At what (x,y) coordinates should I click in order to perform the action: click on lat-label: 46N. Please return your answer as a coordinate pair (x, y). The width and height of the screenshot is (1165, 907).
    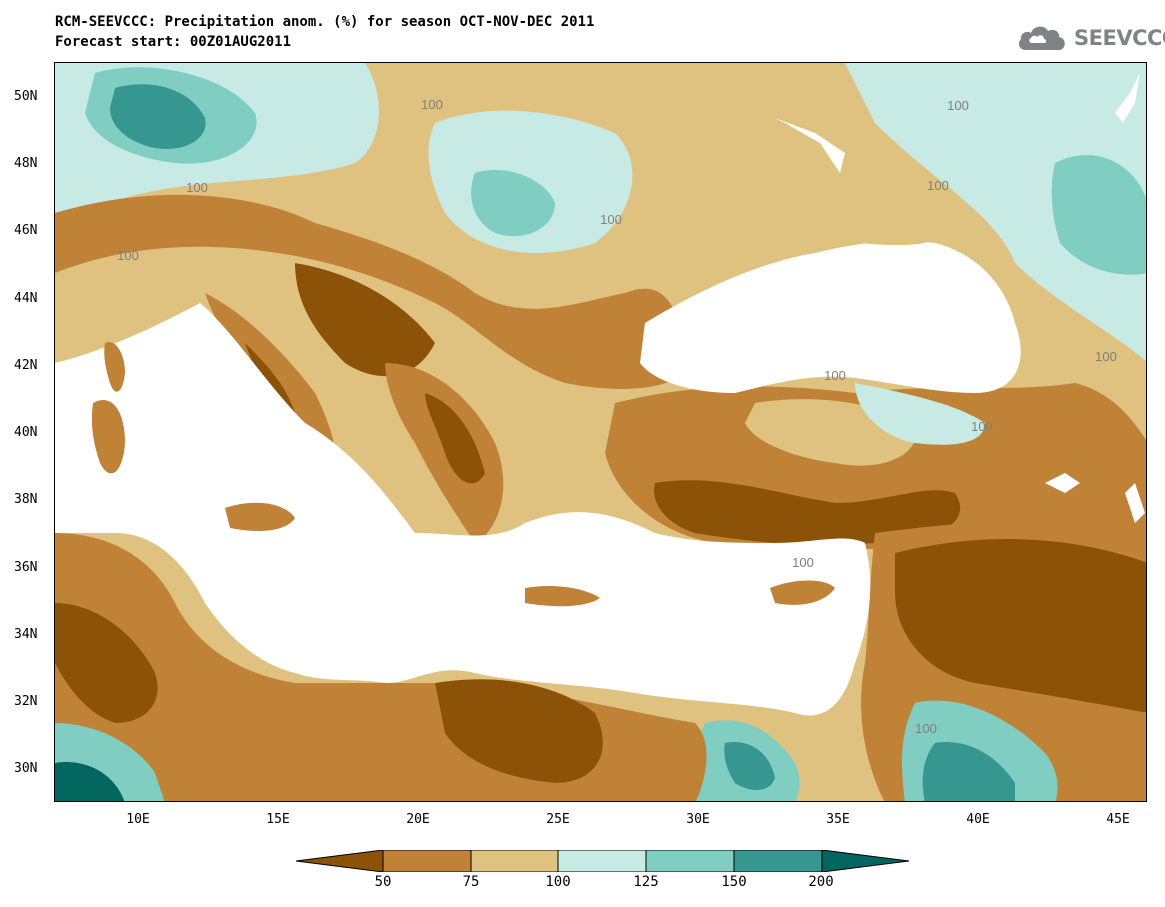
    Looking at the image, I should click on (26, 230).